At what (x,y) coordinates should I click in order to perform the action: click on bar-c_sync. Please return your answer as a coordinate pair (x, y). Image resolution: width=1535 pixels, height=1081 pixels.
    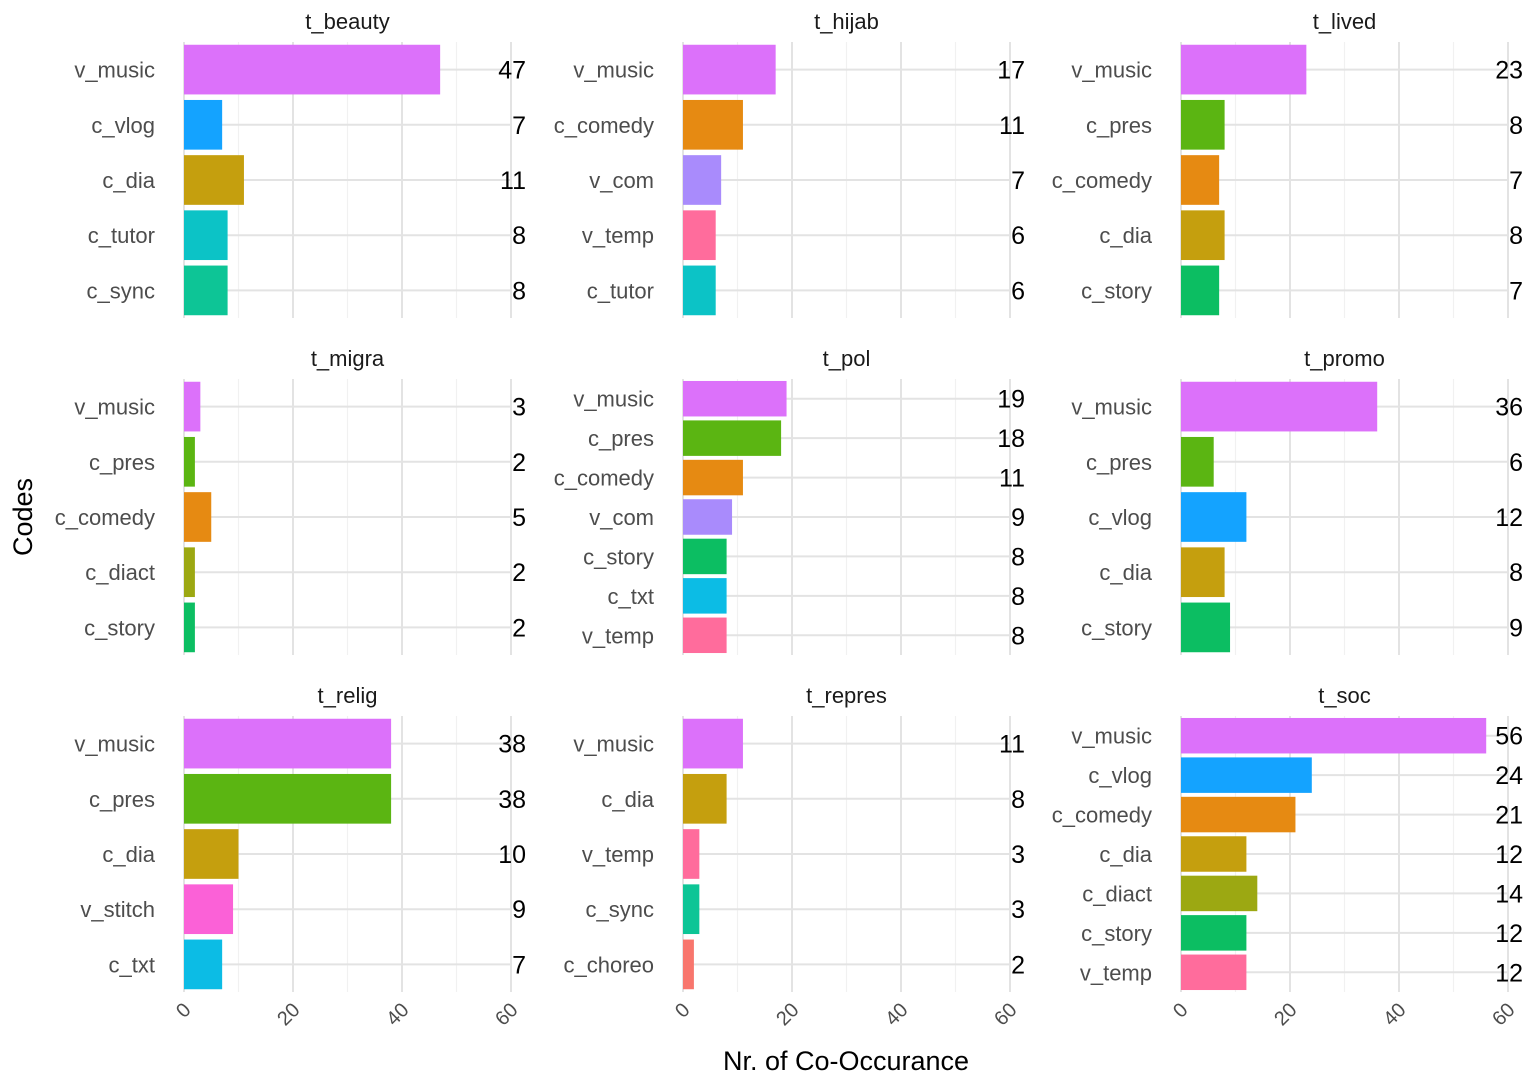
    Looking at the image, I should click on (206, 290).